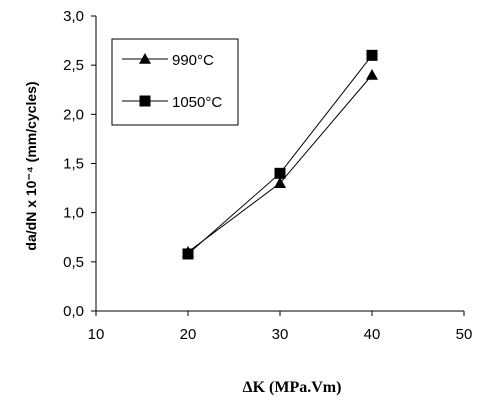 The image size is (483, 402). I want to click on y-tick-label: 0,0, so click(73, 311).